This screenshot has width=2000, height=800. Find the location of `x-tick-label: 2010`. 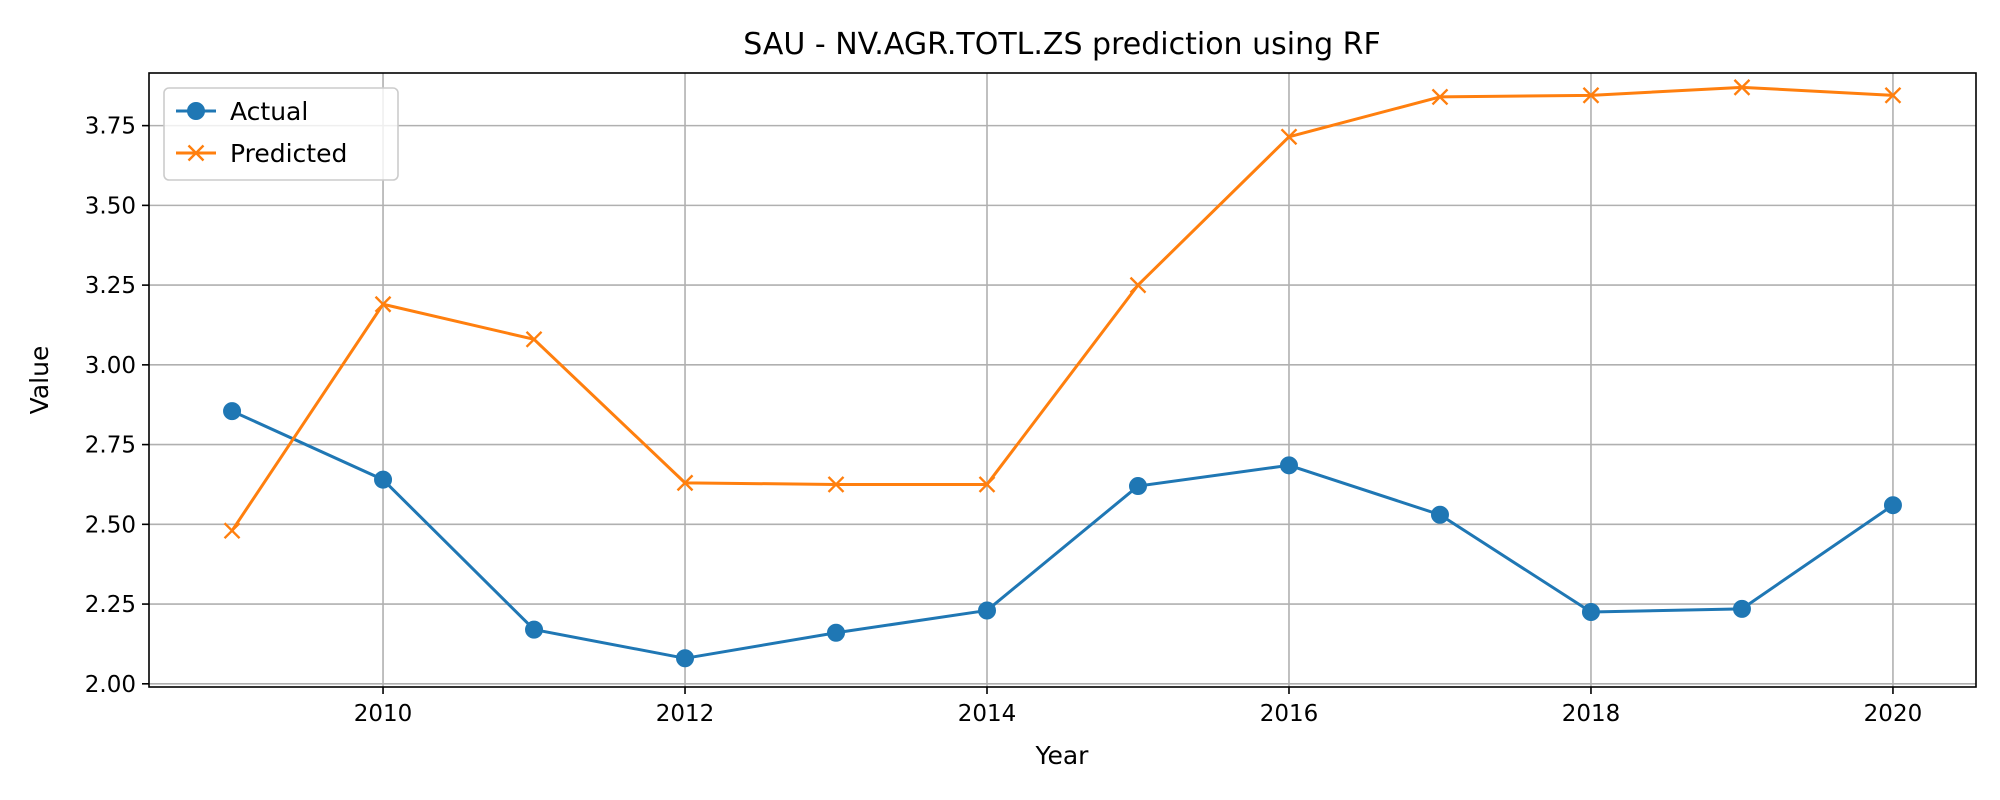

x-tick-label: 2010 is located at coordinates (383, 714).